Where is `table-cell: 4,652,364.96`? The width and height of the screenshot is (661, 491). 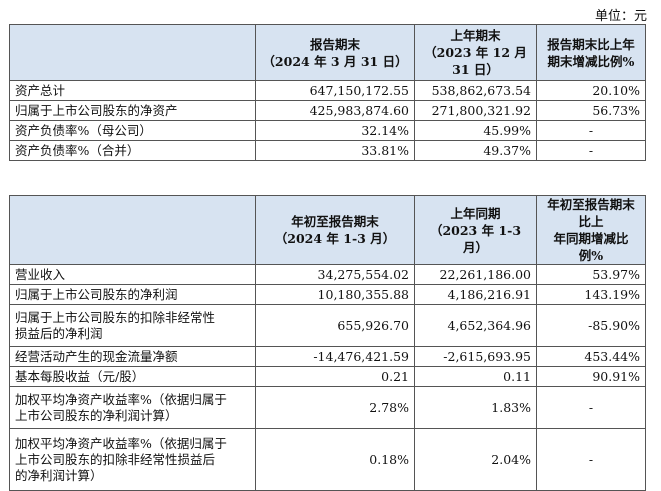 table-cell: 4,652,364.96 is located at coordinates (475, 325).